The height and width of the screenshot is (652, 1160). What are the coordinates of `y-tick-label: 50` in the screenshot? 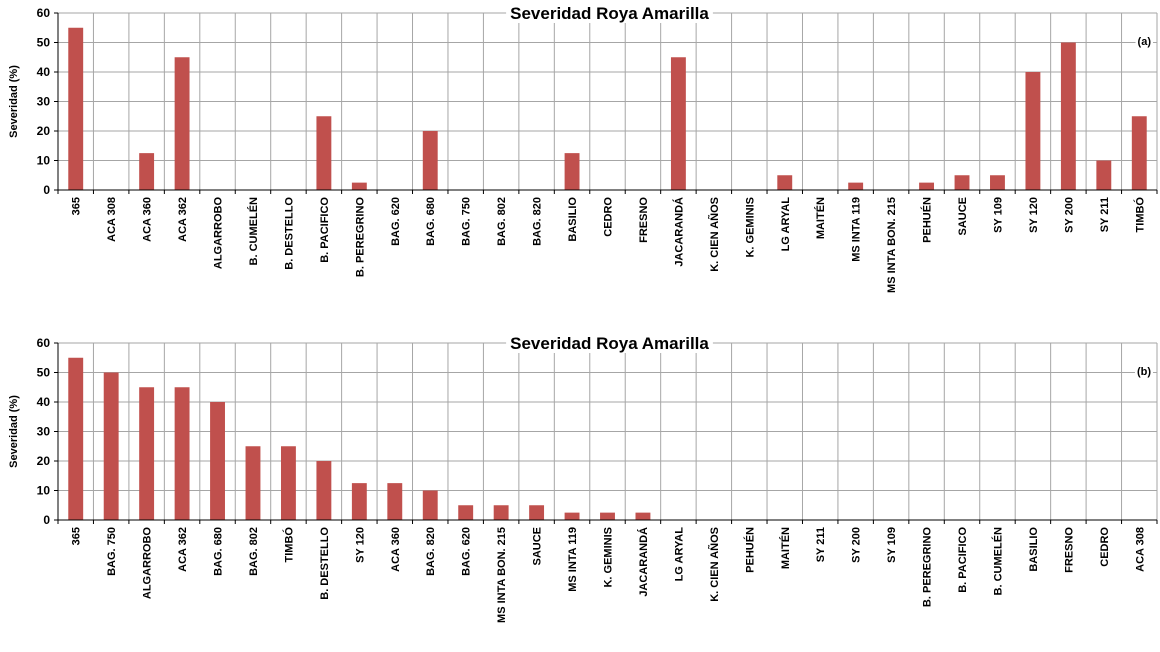 It's located at (44, 373).